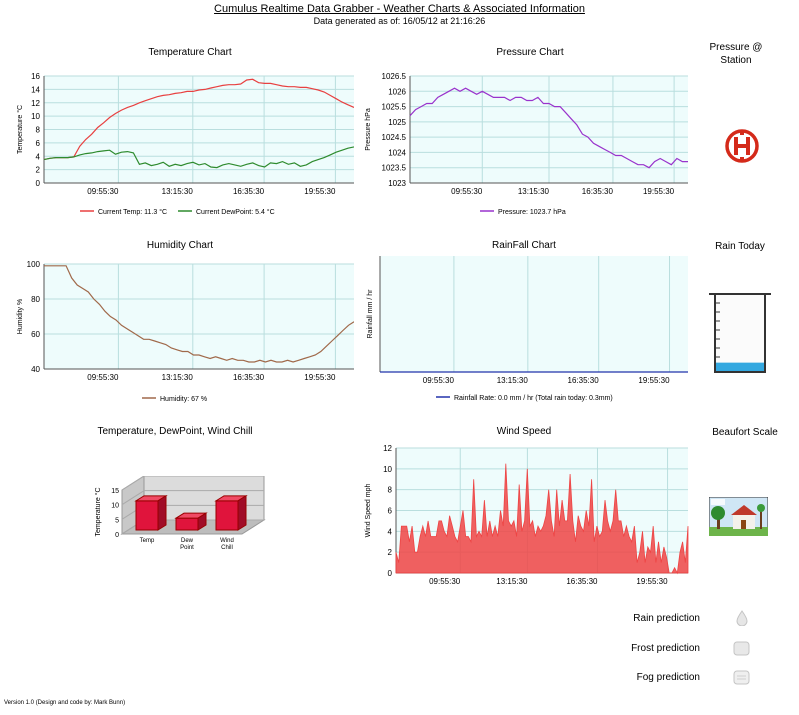 The height and width of the screenshot is (715, 799). What do you see at coordinates (397, 91) in the screenshot?
I see `y-tick-label: 1026` at bounding box center [397, 91].